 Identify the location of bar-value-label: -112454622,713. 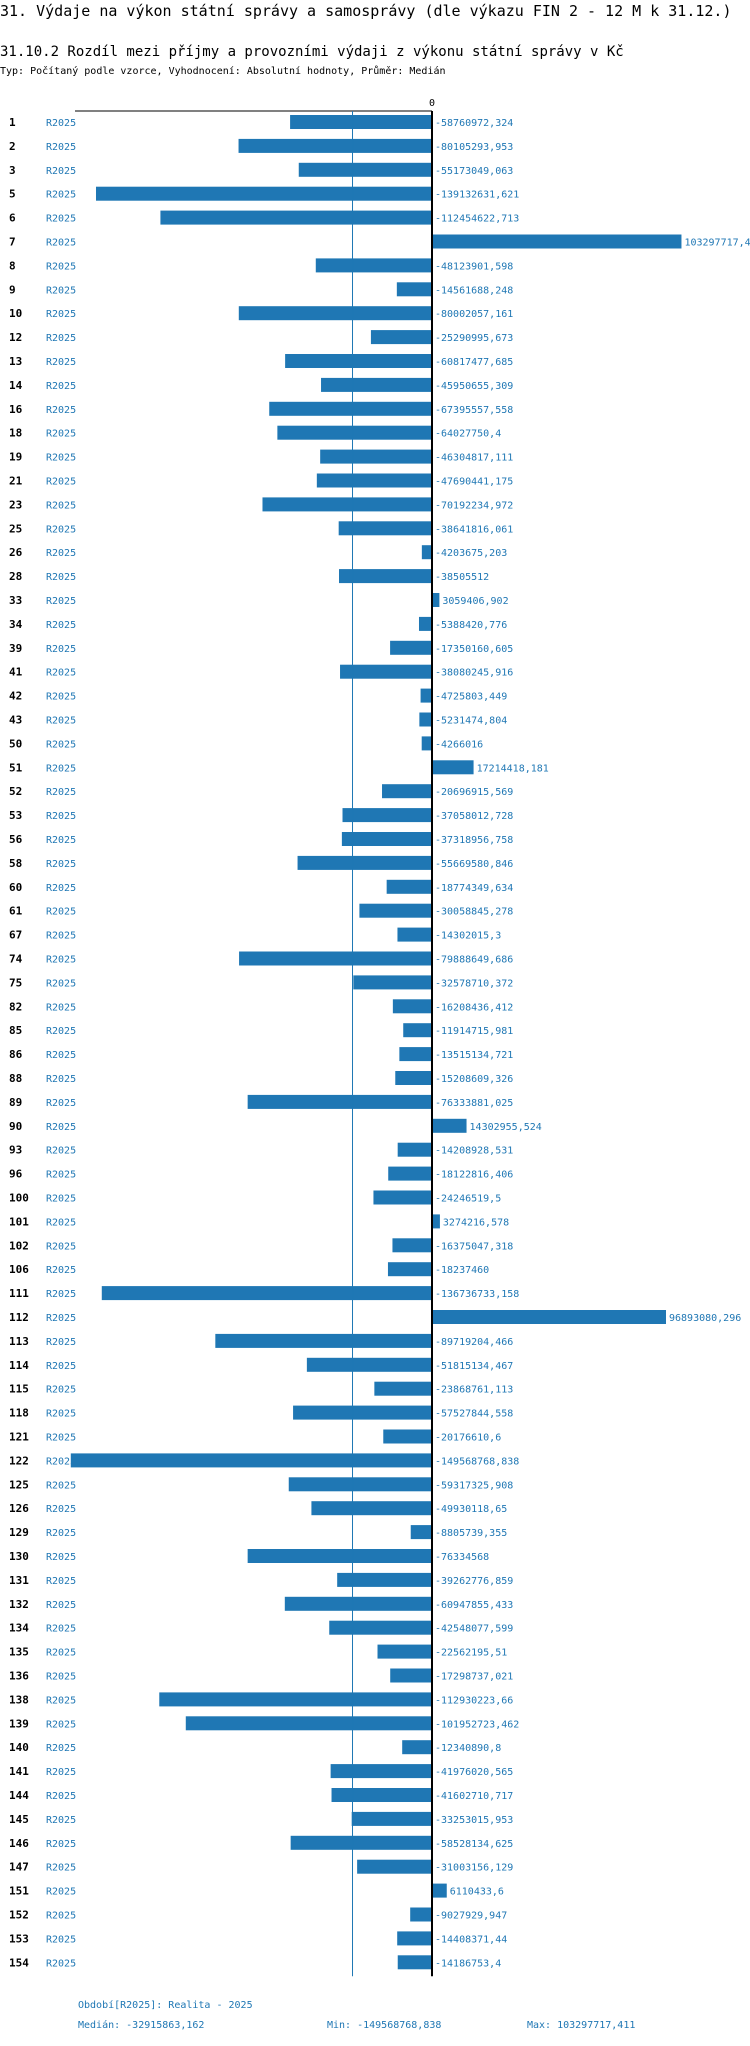
(477, 219).